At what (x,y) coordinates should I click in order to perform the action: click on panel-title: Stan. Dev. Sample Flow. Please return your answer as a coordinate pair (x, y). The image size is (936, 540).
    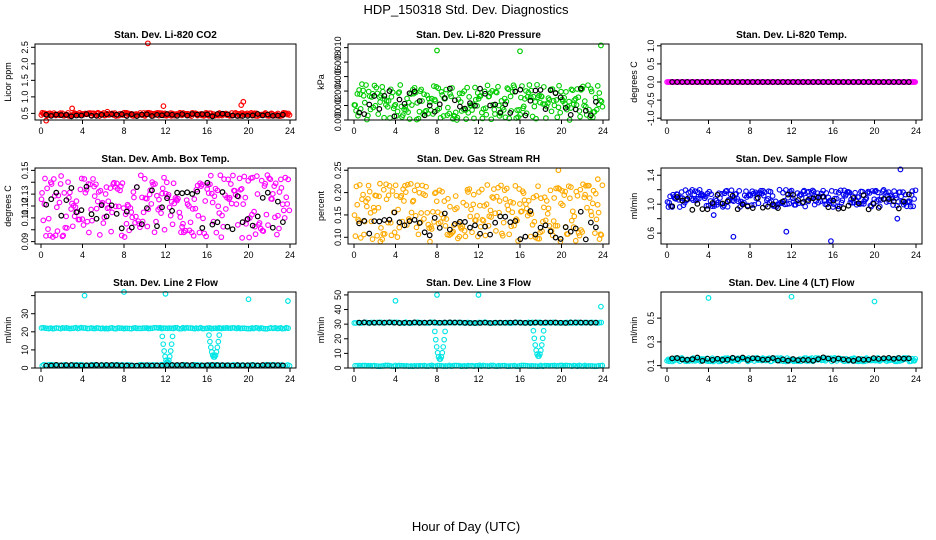
    Looking at the image, I should click on (792, 159).